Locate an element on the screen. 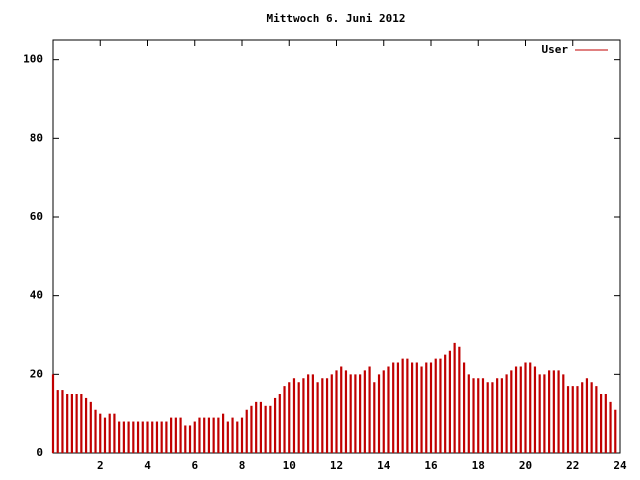 The height and width of the screenshot is (480, 640). x-tick-label: 4 is located at coordinates (147, 465).